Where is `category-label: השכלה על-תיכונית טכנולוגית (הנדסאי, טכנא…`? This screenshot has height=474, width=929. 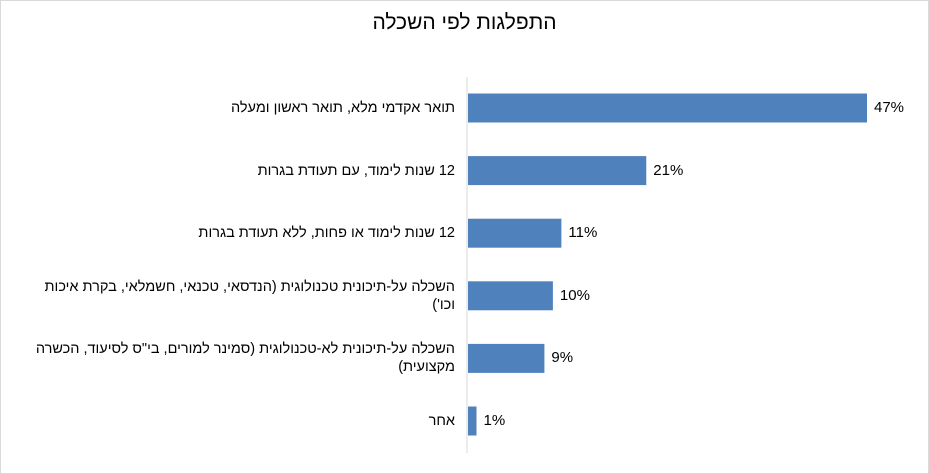 category-label: השכלה על-תיכונית טכנולוגית (הנדסאי, טכנא… is located at coordinates (249, 295).